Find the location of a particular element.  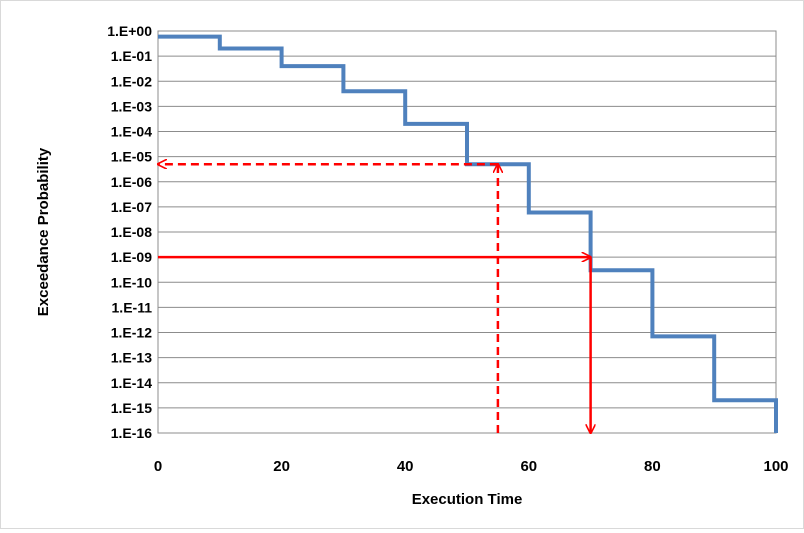

y-tick-label: 1.E-05 is located at coordinates (131, 157).